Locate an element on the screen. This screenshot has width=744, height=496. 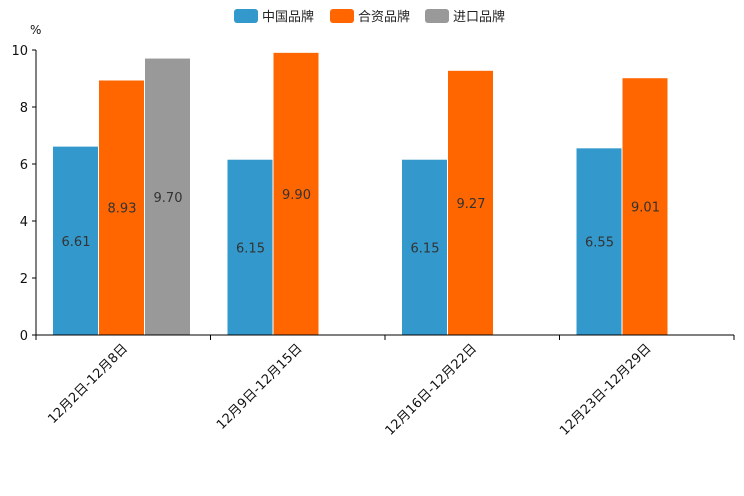
legend-item-2: 合资品牌 is located at coordinates (370, 17).